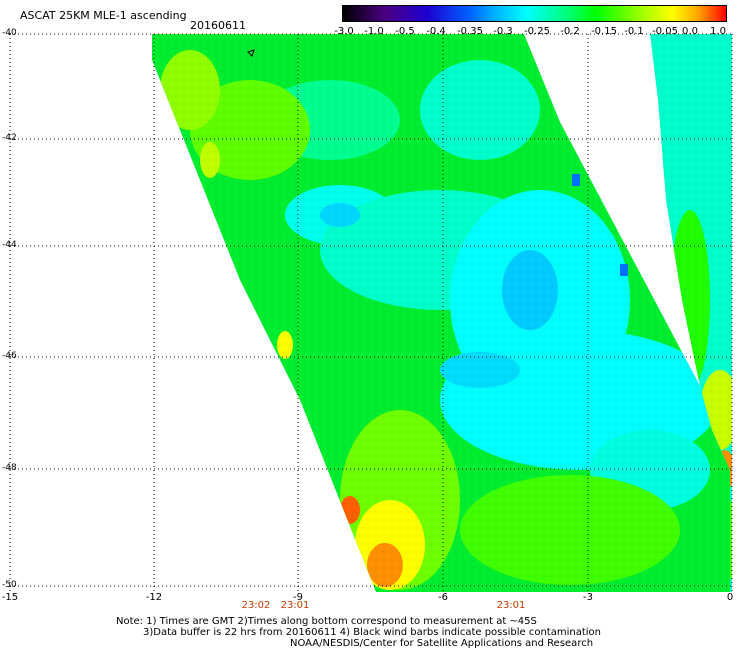 This screenshot has width=740, height=650. What do you see at coordinates (570, 31) in the screenshot?
I see `colorbar-label: -0.2` at bounding box center [570, 31].